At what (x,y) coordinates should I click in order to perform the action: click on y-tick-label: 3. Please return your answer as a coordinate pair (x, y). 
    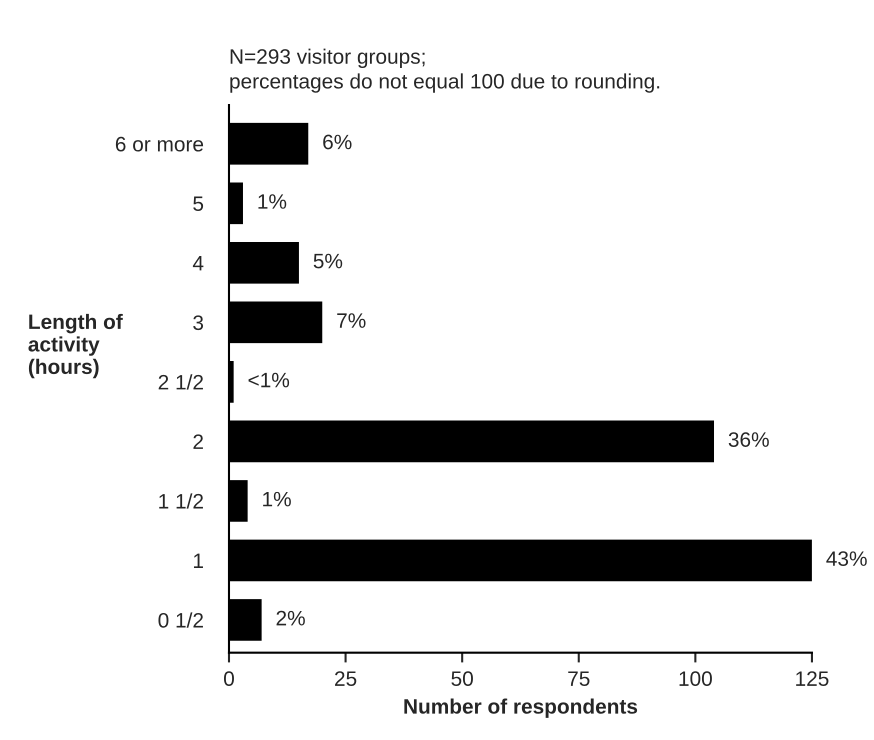
    Looking at the image, I should click on (198, 322).